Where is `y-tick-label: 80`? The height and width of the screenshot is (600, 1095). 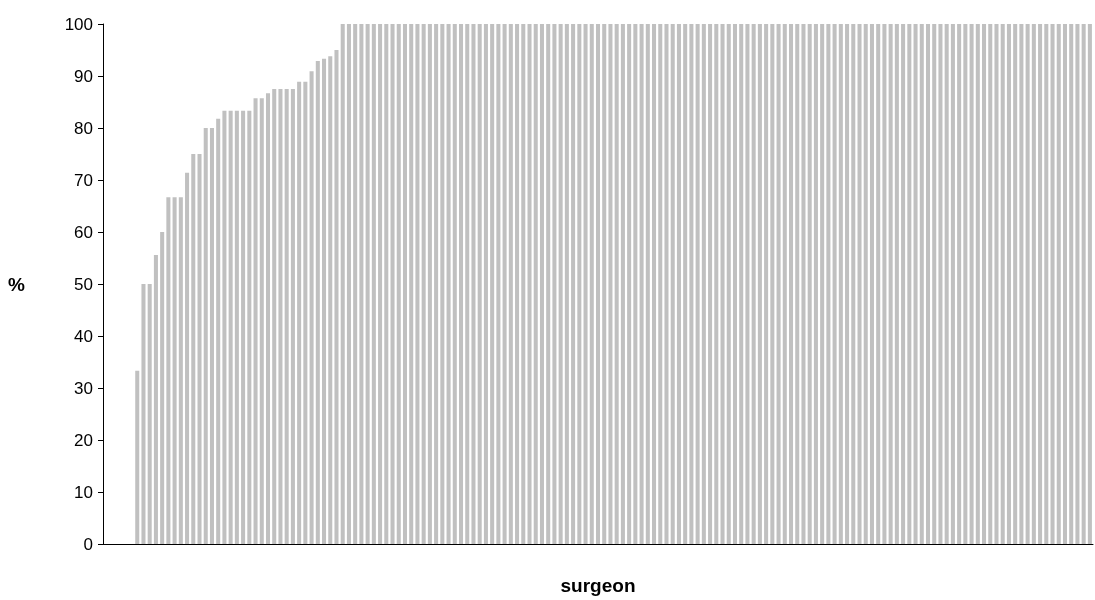 y-tick-label: 80 is located at coordinates (83, 128).